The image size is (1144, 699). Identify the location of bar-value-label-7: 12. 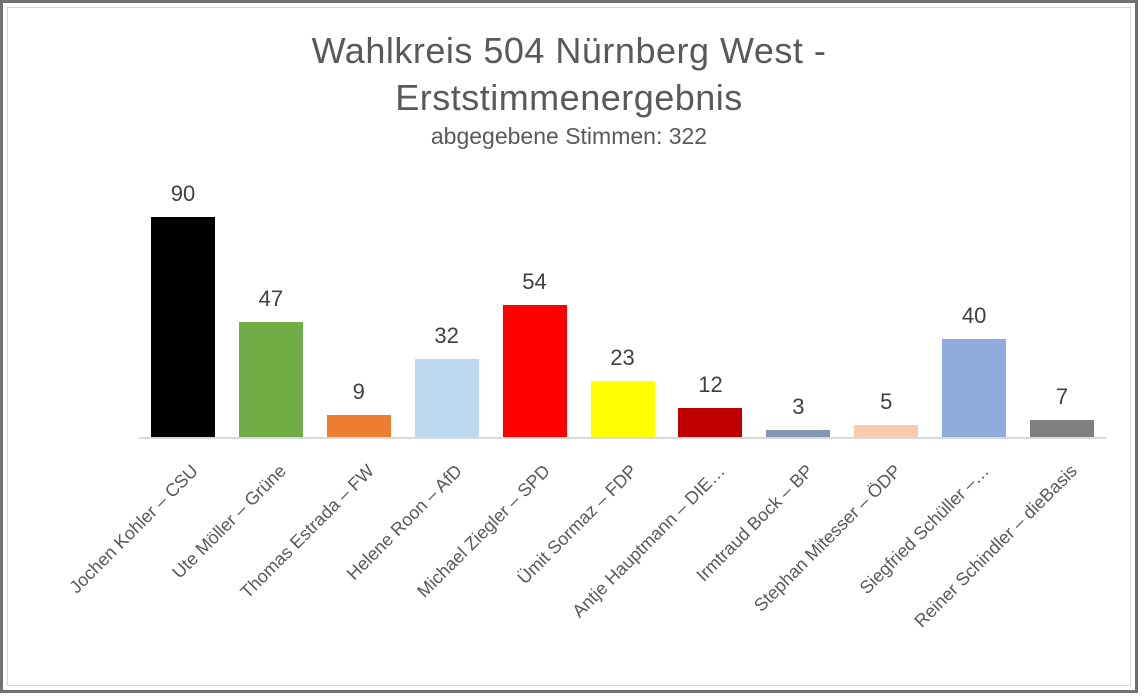
(710, 384).